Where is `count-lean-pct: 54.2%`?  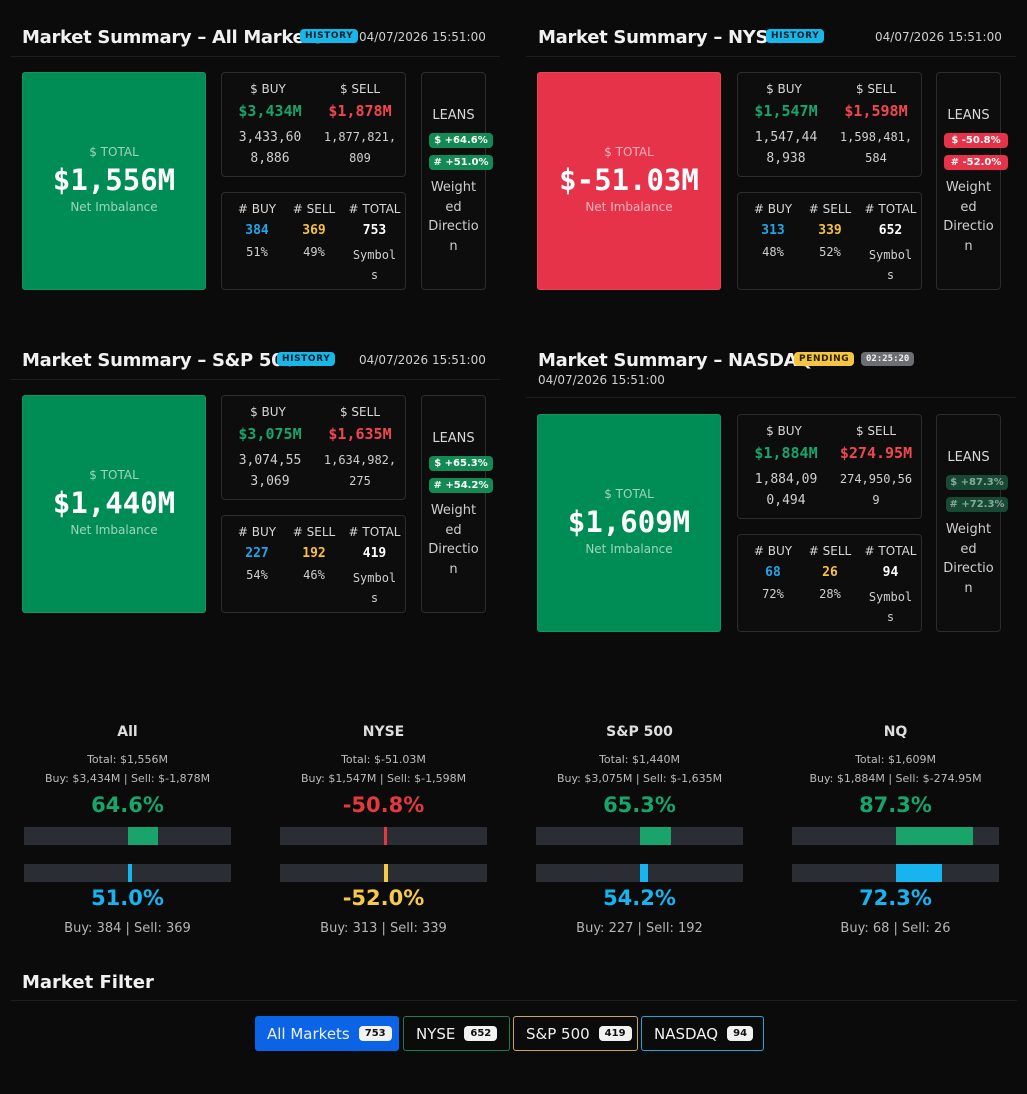
count-lean-pct: 54.2% is located at coordinates (639, 898).